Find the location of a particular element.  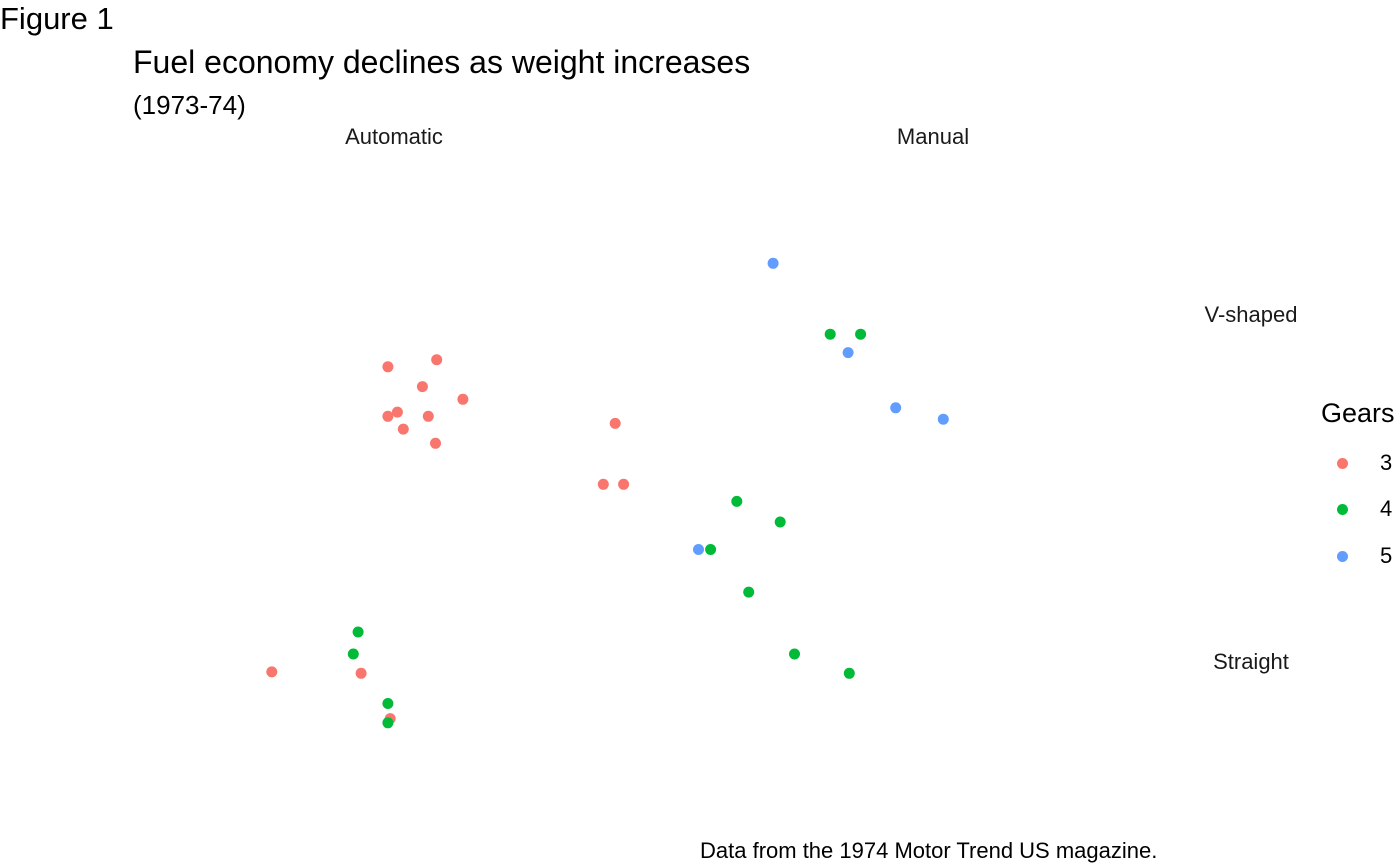

figure-tag: Figure 1 is located at coordinates (57, 18).